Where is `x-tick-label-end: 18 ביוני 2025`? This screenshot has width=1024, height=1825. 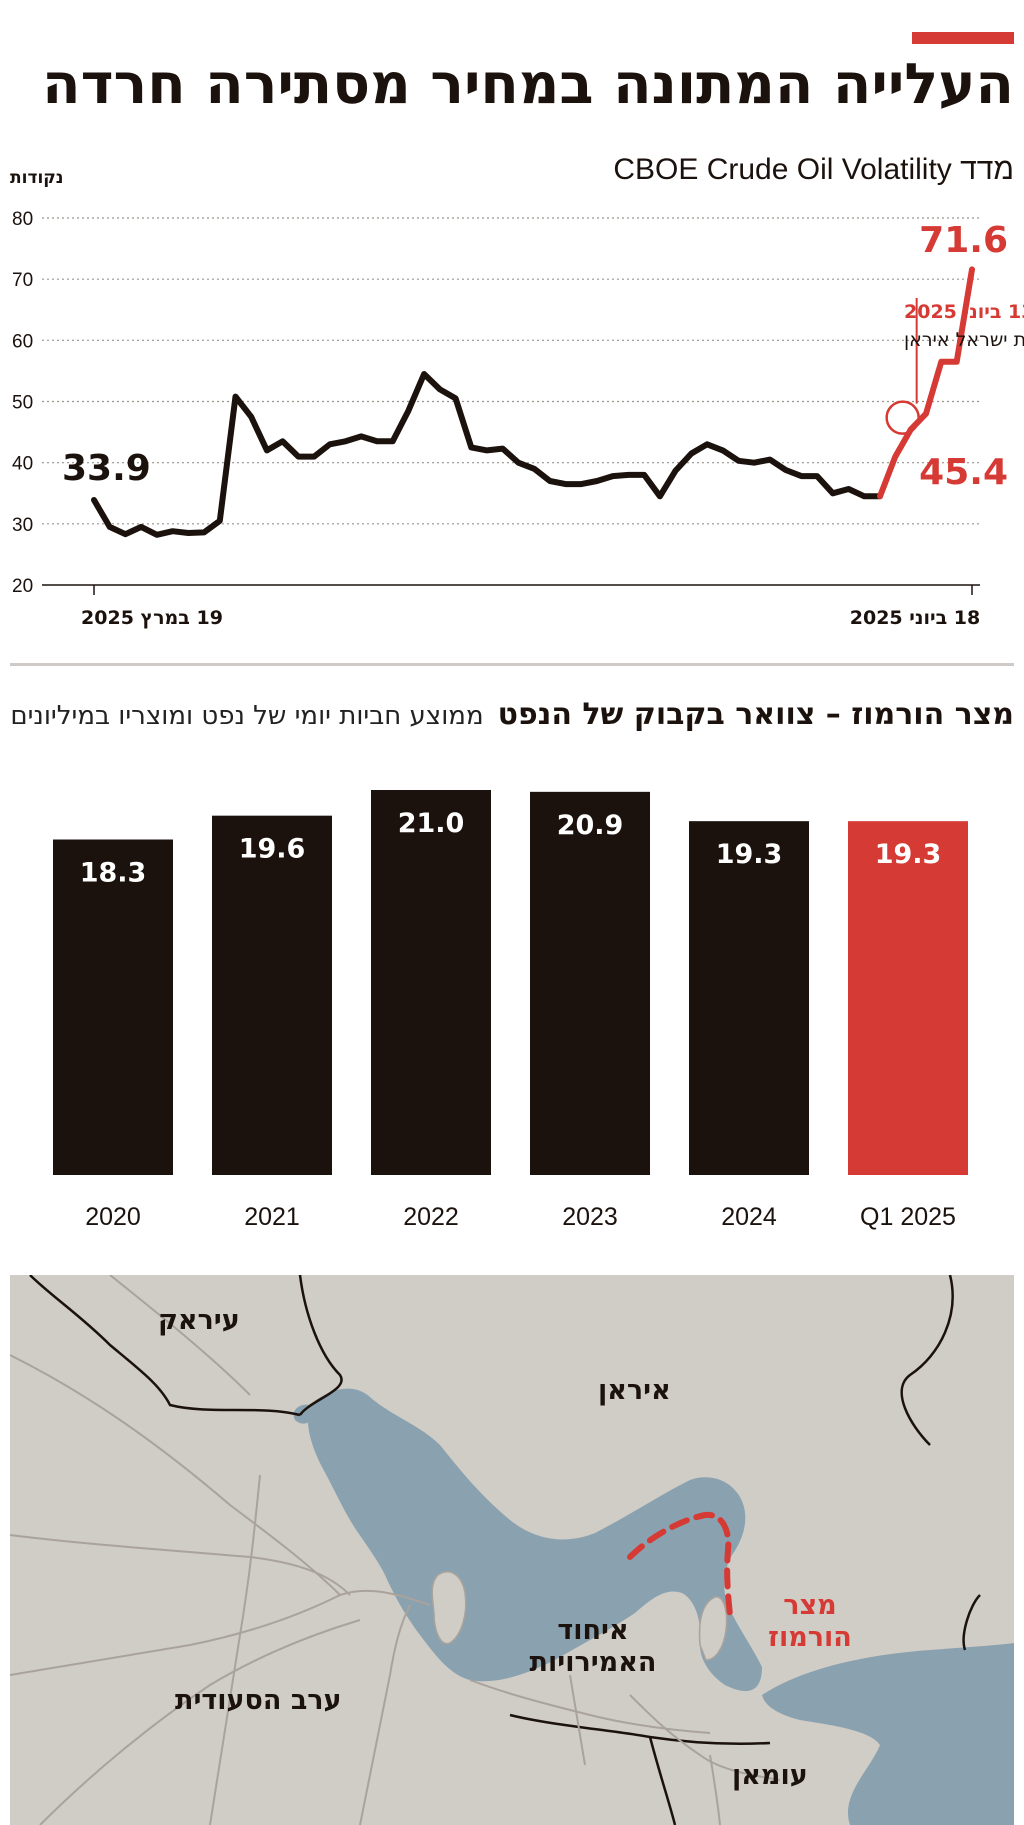
x-tick-label-end: 18 ביוני 2025 is located at coordinates (915, 618).